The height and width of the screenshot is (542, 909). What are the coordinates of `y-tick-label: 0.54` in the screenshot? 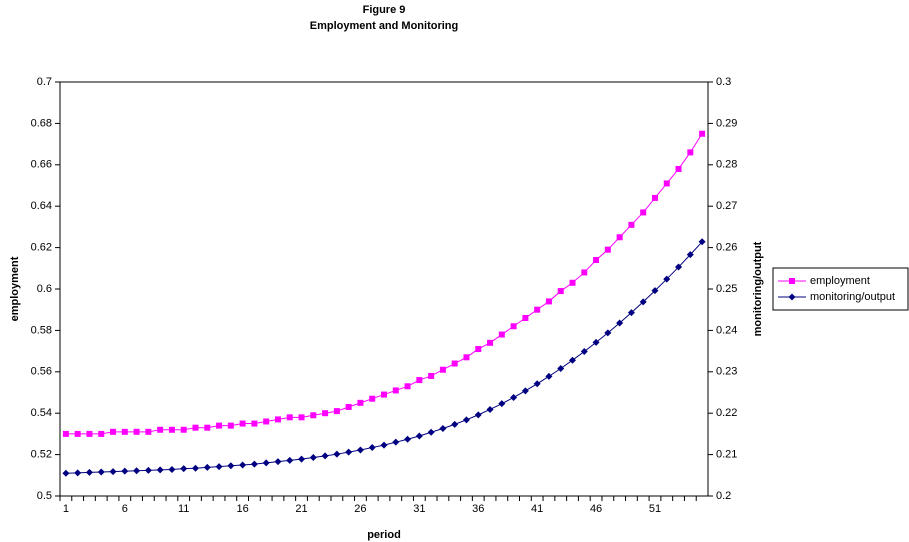 It's located at (41, 413).